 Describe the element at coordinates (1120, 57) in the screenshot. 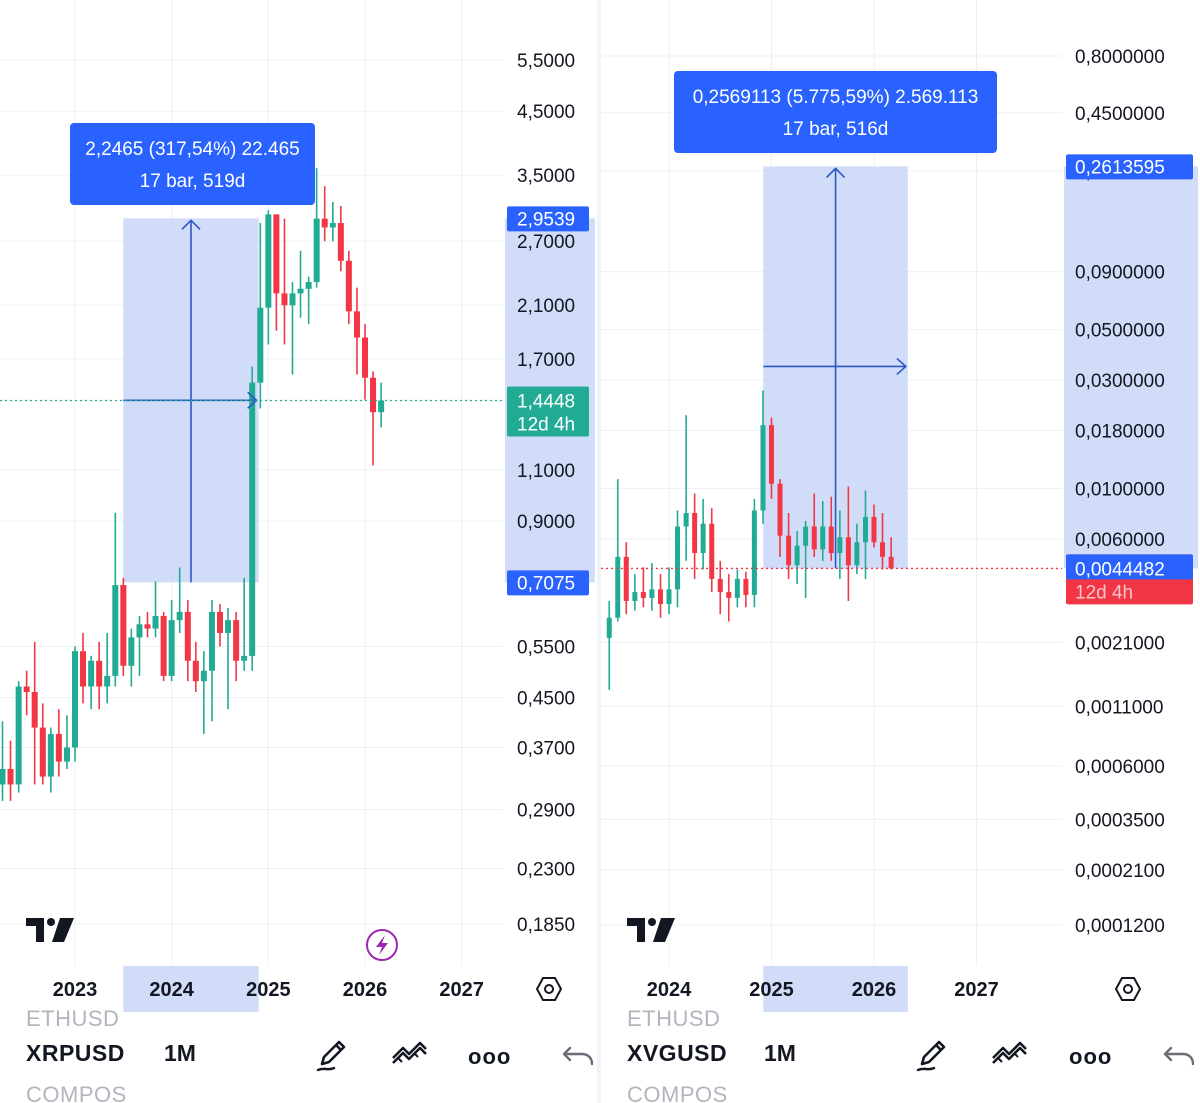

I see `price-axis-label: 0,8000000` at that location.